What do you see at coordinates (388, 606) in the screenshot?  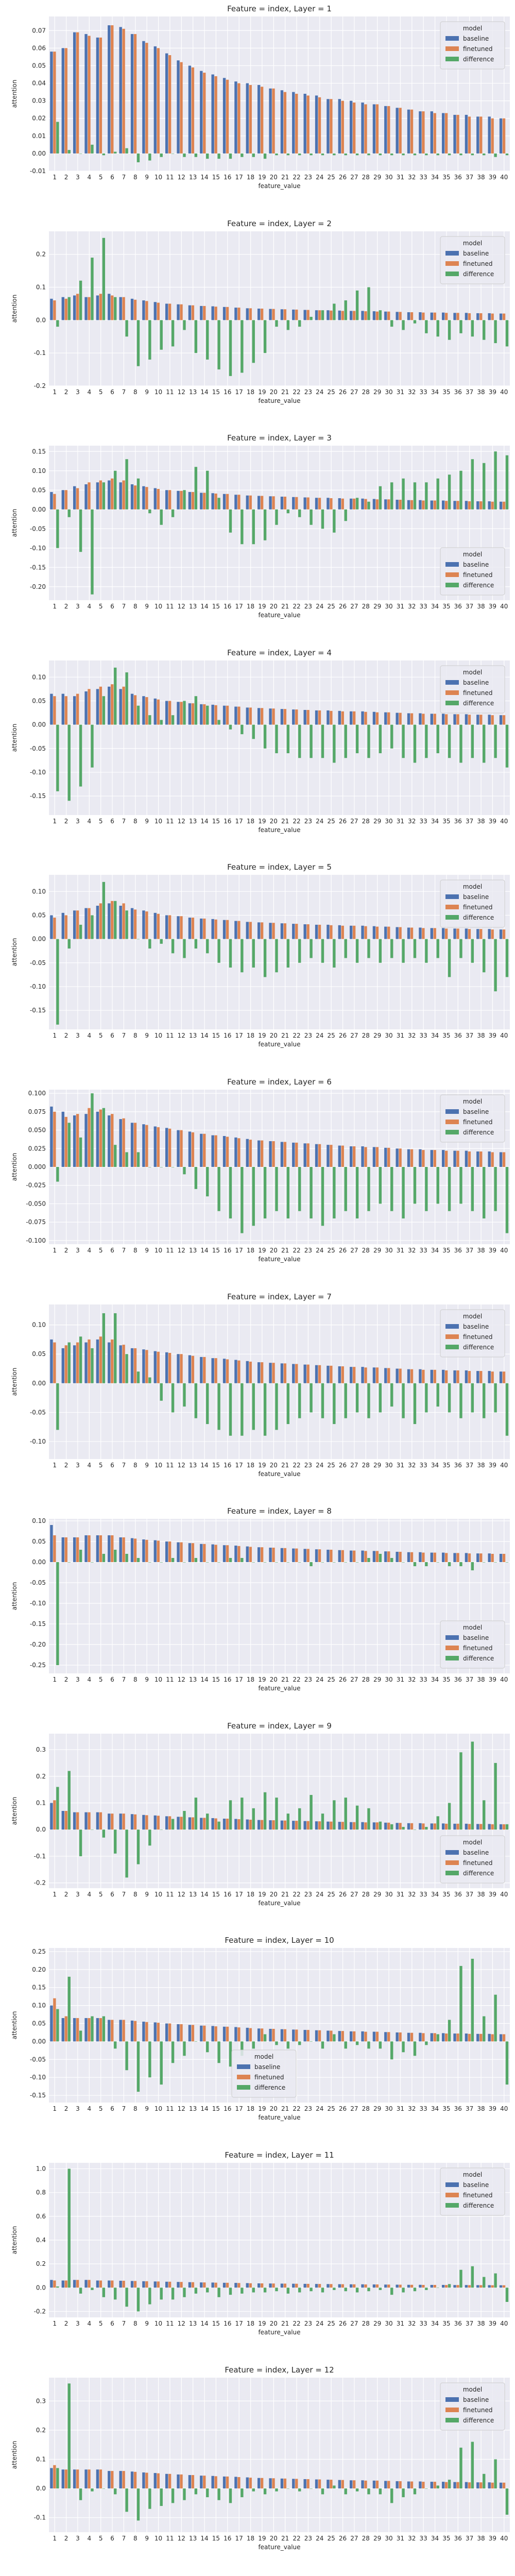 I see `x-tick-label: 30` at bounding box center [388, 606].